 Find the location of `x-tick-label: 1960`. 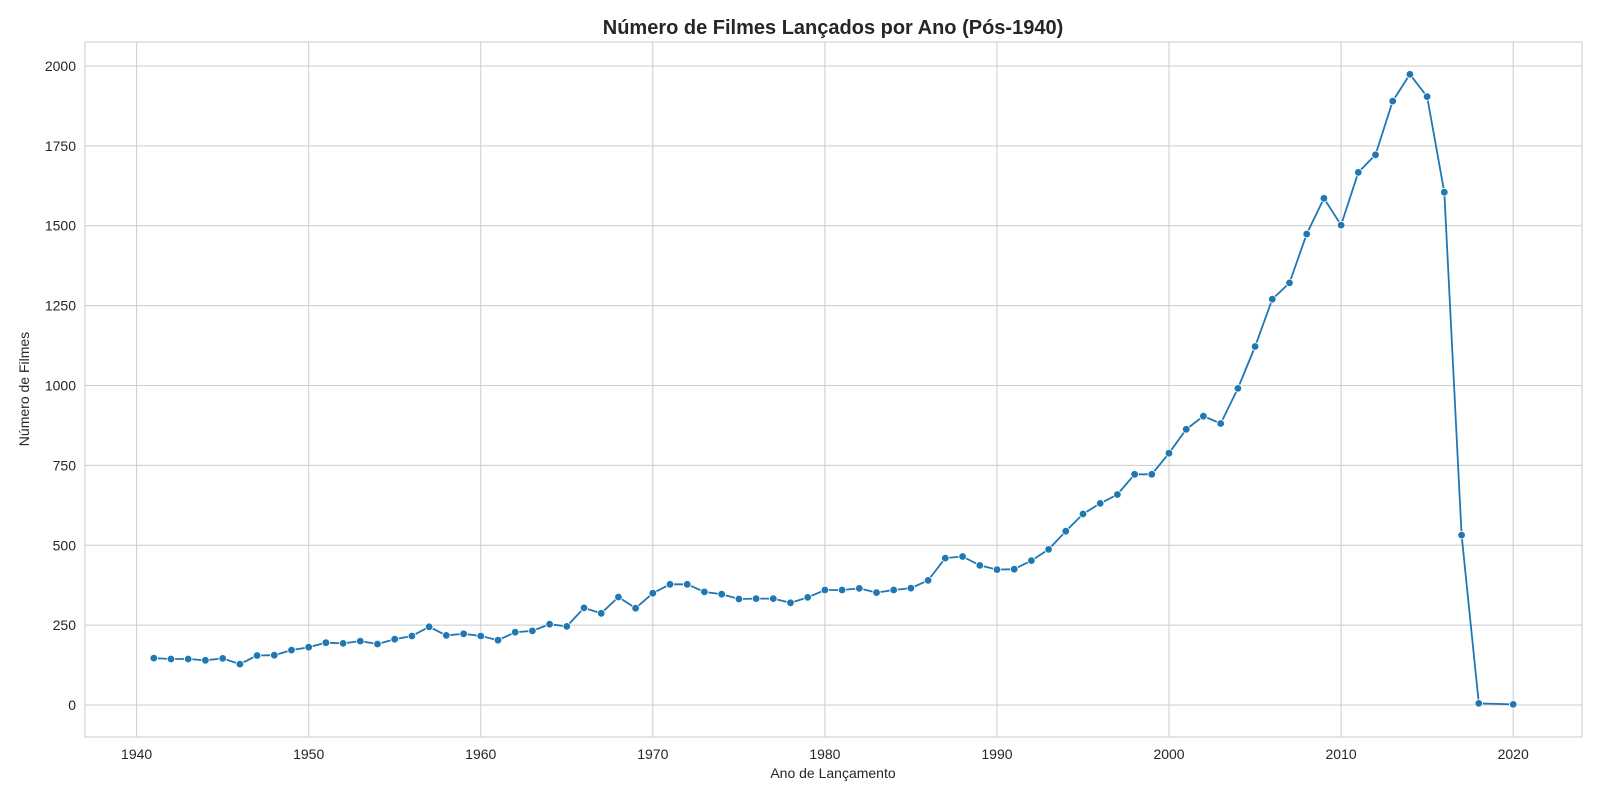

x-tick-label: 1960 is located at coordinates (480, 754).